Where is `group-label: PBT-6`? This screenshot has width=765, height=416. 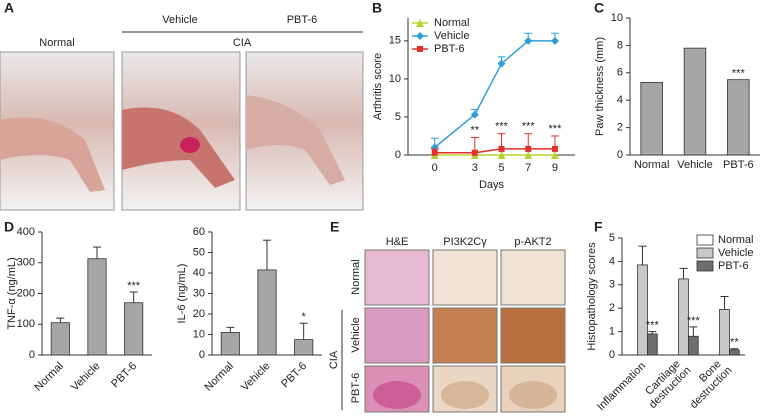
group-label: PBT-6 is located at coordinates (302, 20).